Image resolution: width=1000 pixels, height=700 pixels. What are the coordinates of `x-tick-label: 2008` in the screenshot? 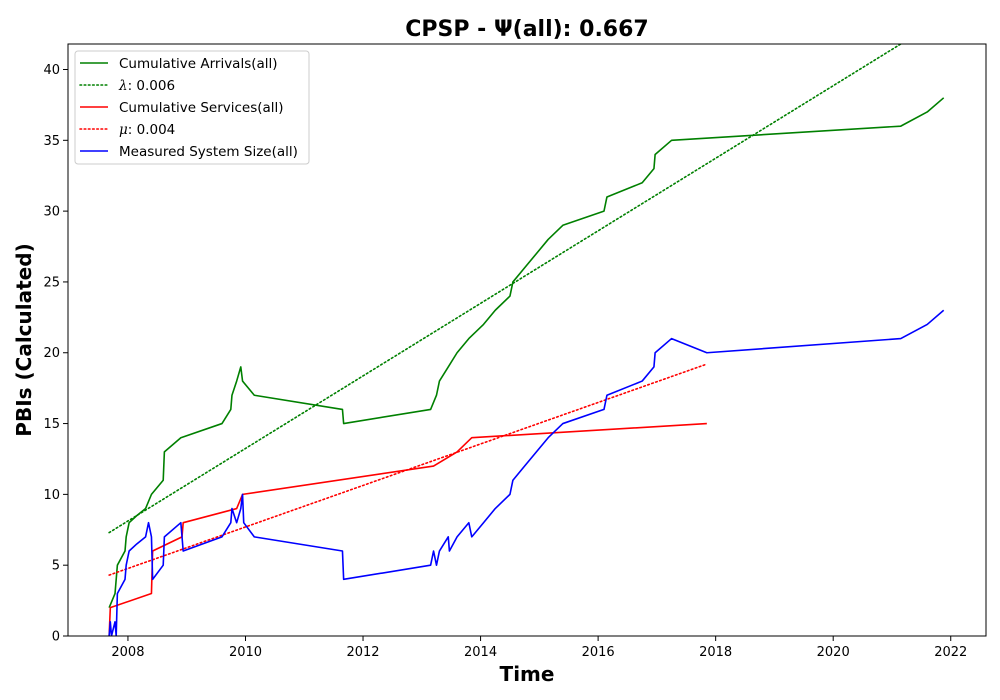 It's located at (127, 652).